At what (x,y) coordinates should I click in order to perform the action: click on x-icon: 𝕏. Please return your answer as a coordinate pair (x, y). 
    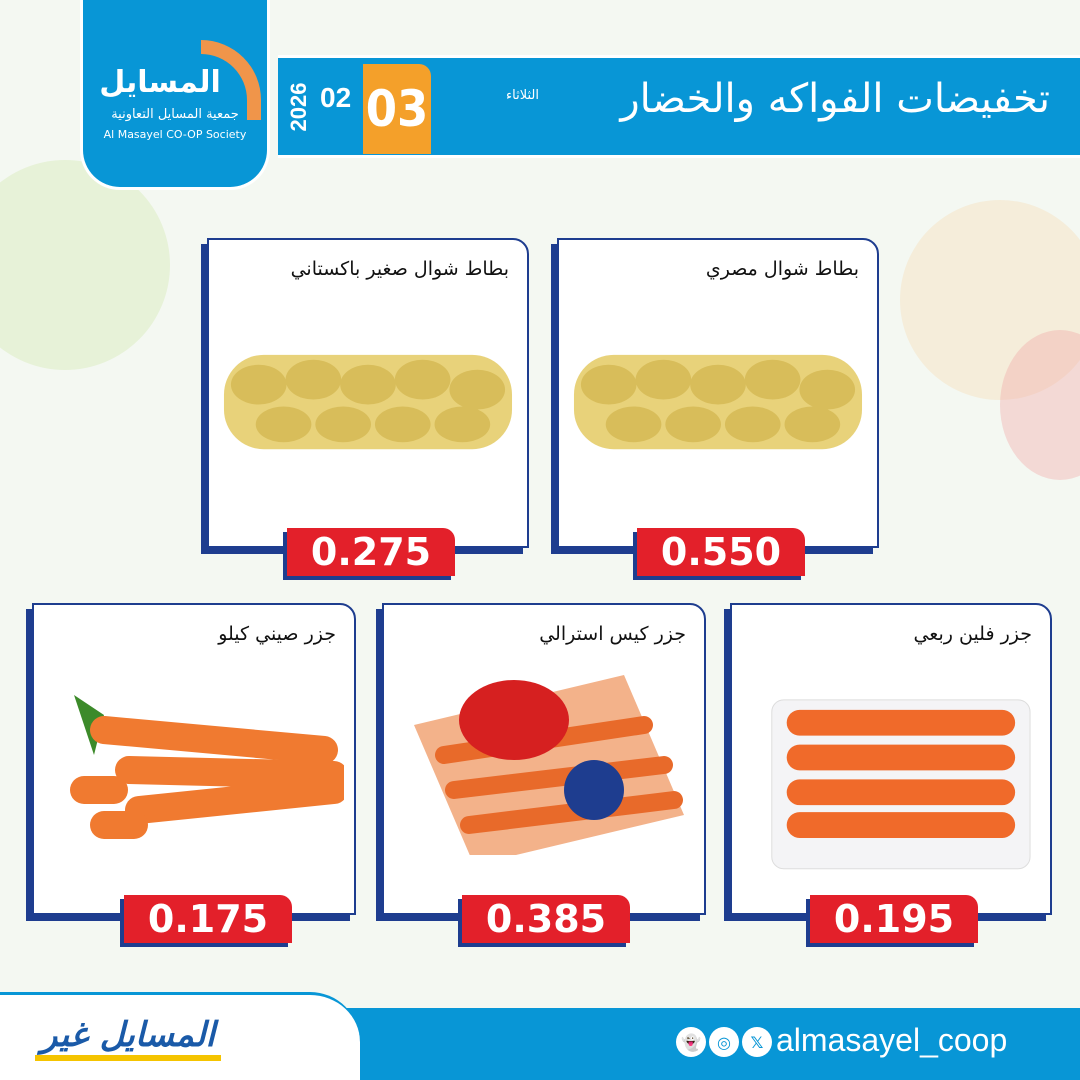
    Looking at the image, I should click on (757, 1042).